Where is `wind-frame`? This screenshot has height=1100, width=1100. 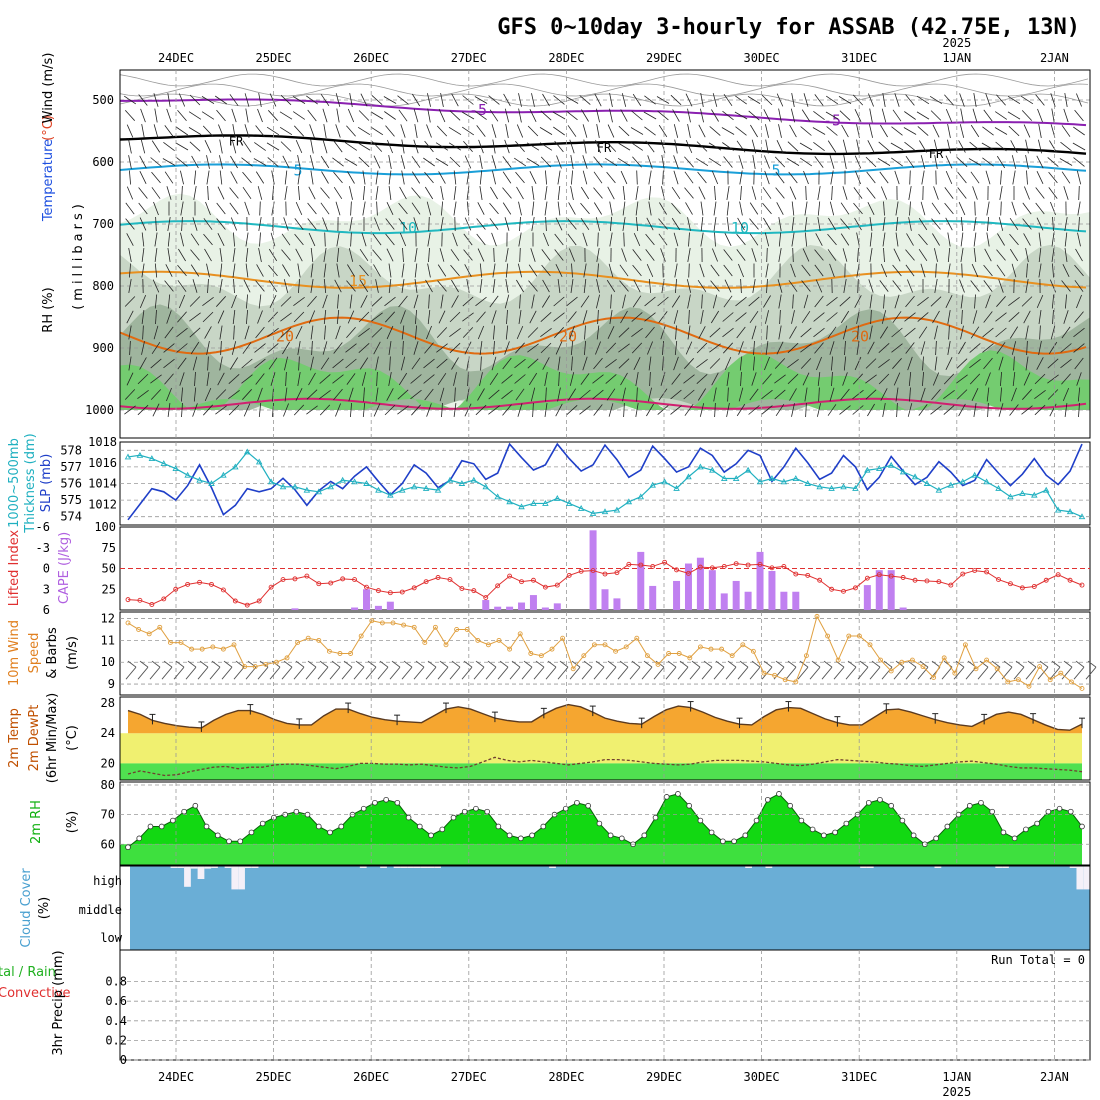
wind-frame is located at coordinates (605, 653).